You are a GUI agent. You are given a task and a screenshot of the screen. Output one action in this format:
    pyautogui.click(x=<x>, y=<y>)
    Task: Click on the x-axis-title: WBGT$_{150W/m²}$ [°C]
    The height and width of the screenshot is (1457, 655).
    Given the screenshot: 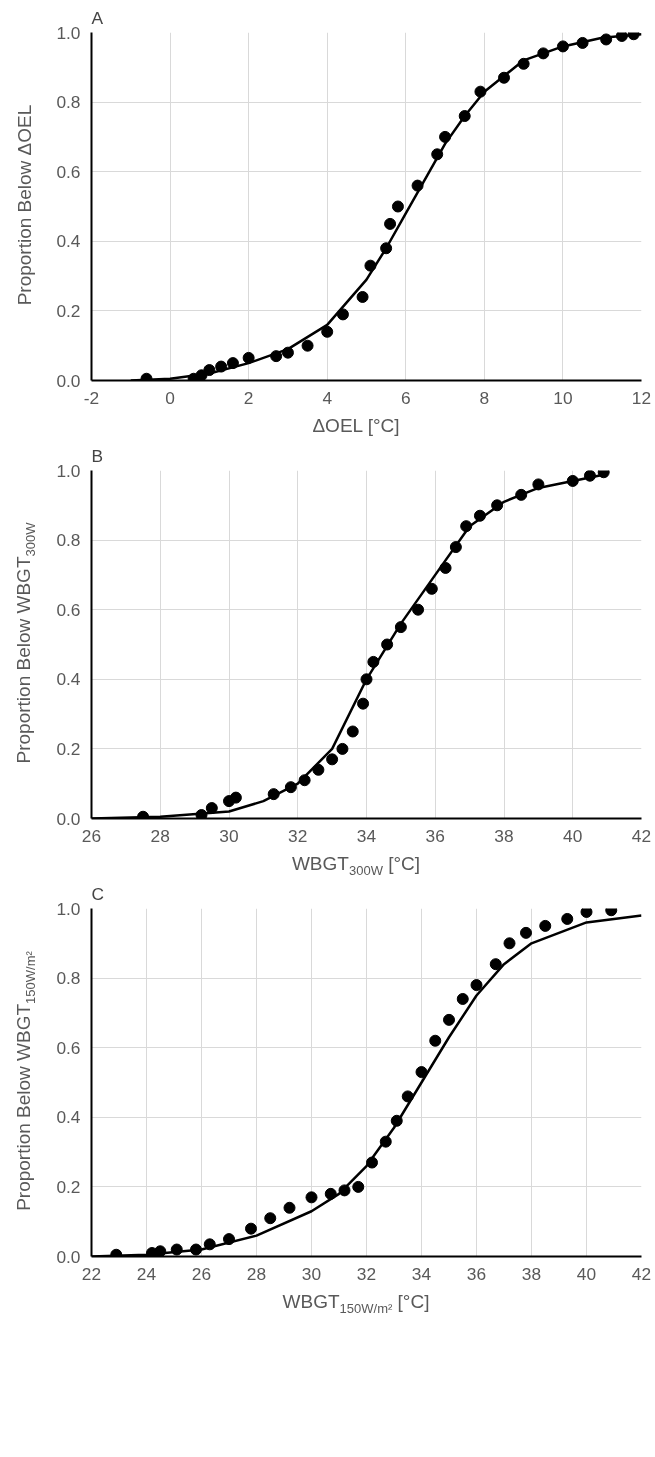 What is the action you would take?
    pyautogui.click(x=356, y=1303)
    